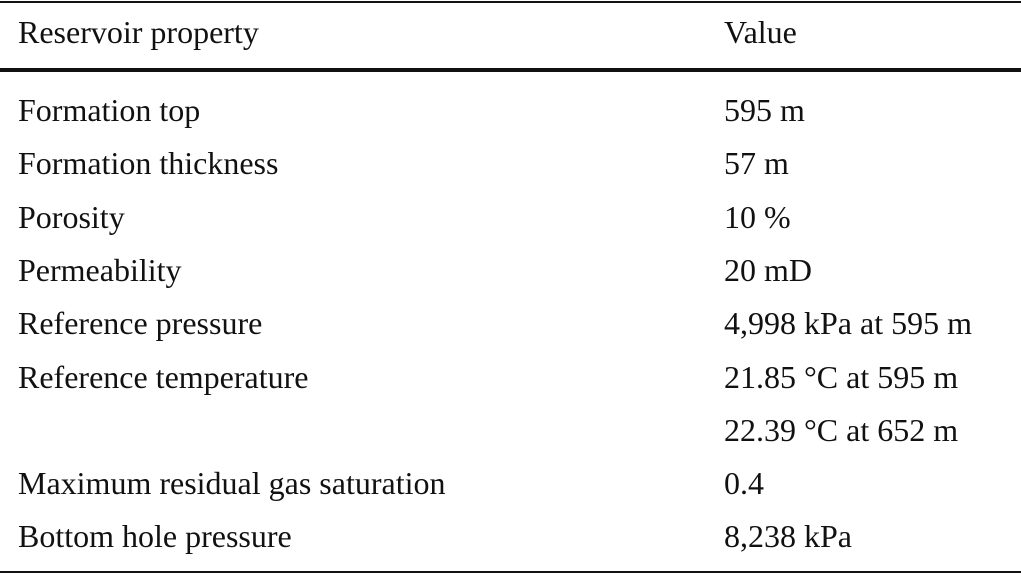 Image resolution: width=1021 pixels, height=580 pixels. I want to click on property-cell: Bottom hole pressure, so click(155, 536).